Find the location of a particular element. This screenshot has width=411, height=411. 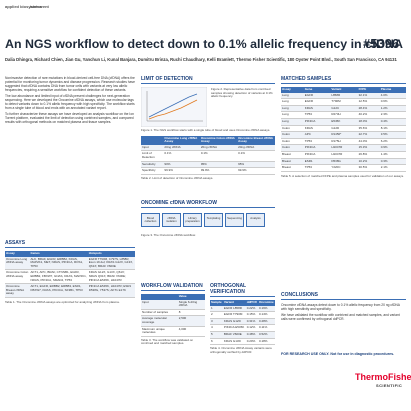

cell: Oncomine Colon cfDNA assay is located at coordinates (17, 277).